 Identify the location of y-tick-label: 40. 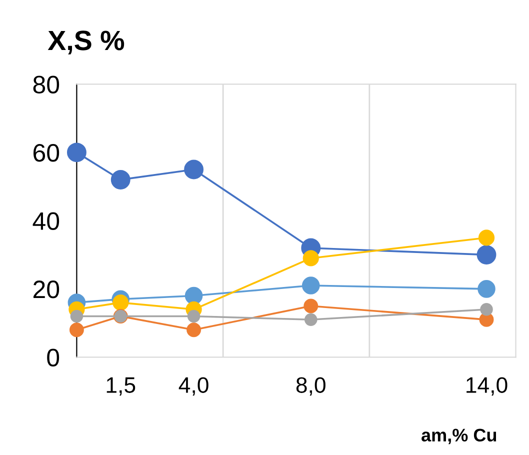
(46, 221).